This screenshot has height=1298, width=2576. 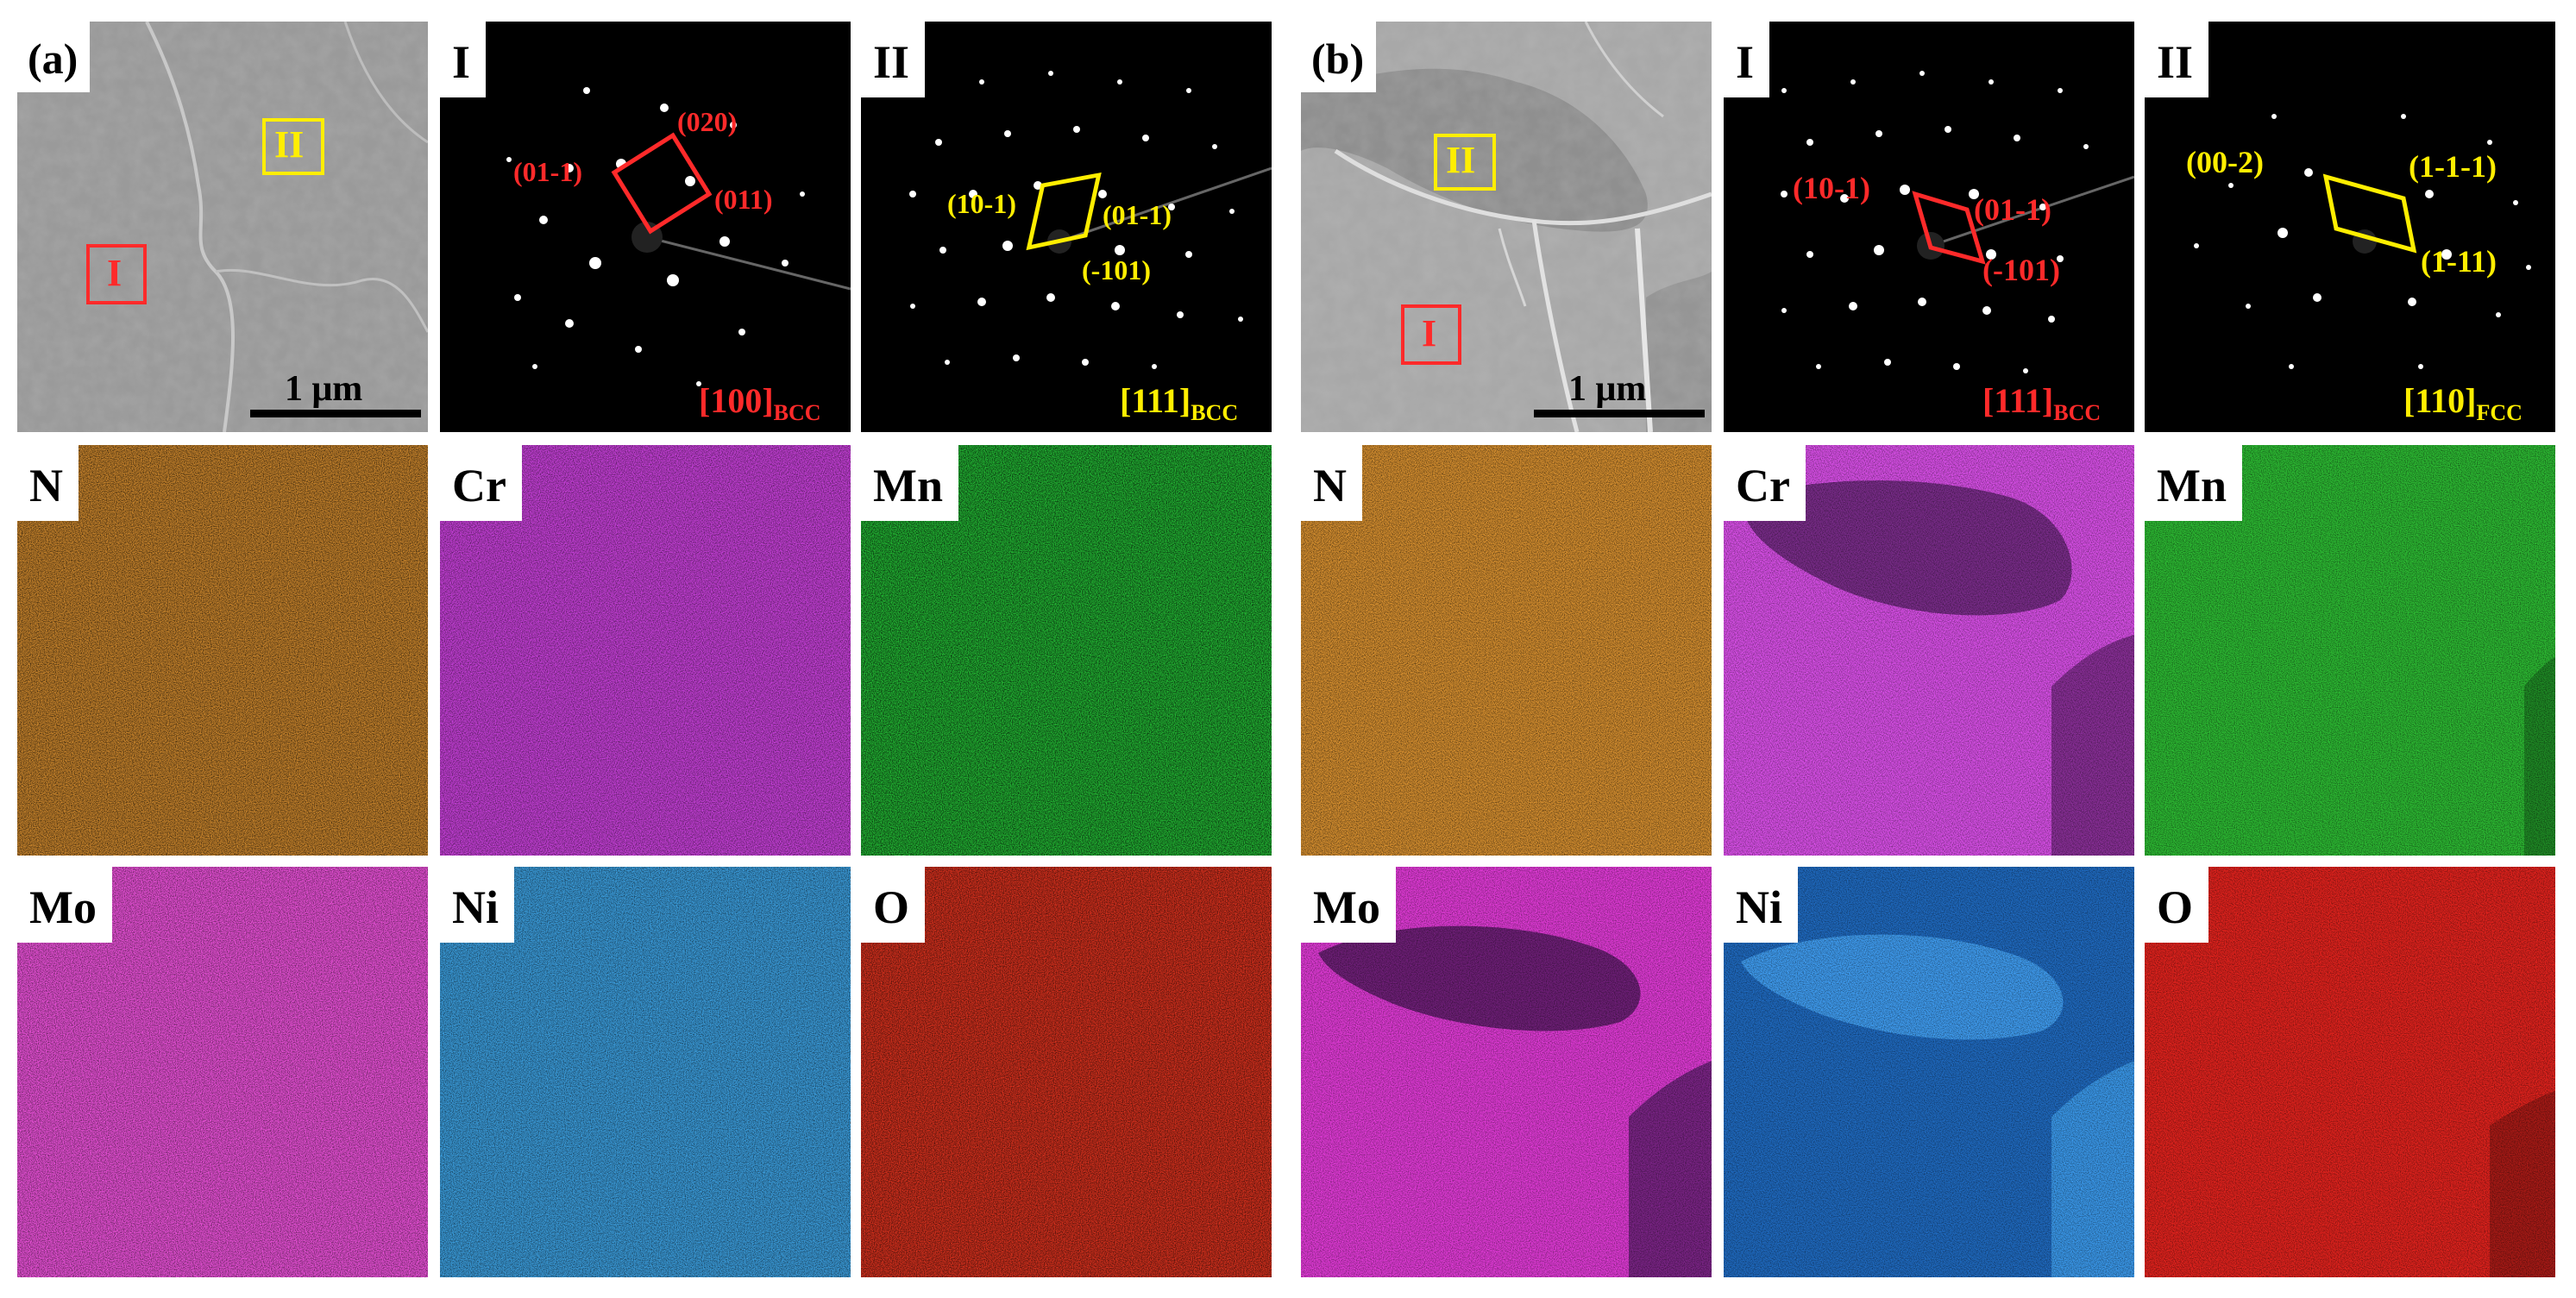 What do you see at coordinates (645, 1072) in the screenshot?
I see `a-map-Ni: Ni` at bounding box center [645, 1072].